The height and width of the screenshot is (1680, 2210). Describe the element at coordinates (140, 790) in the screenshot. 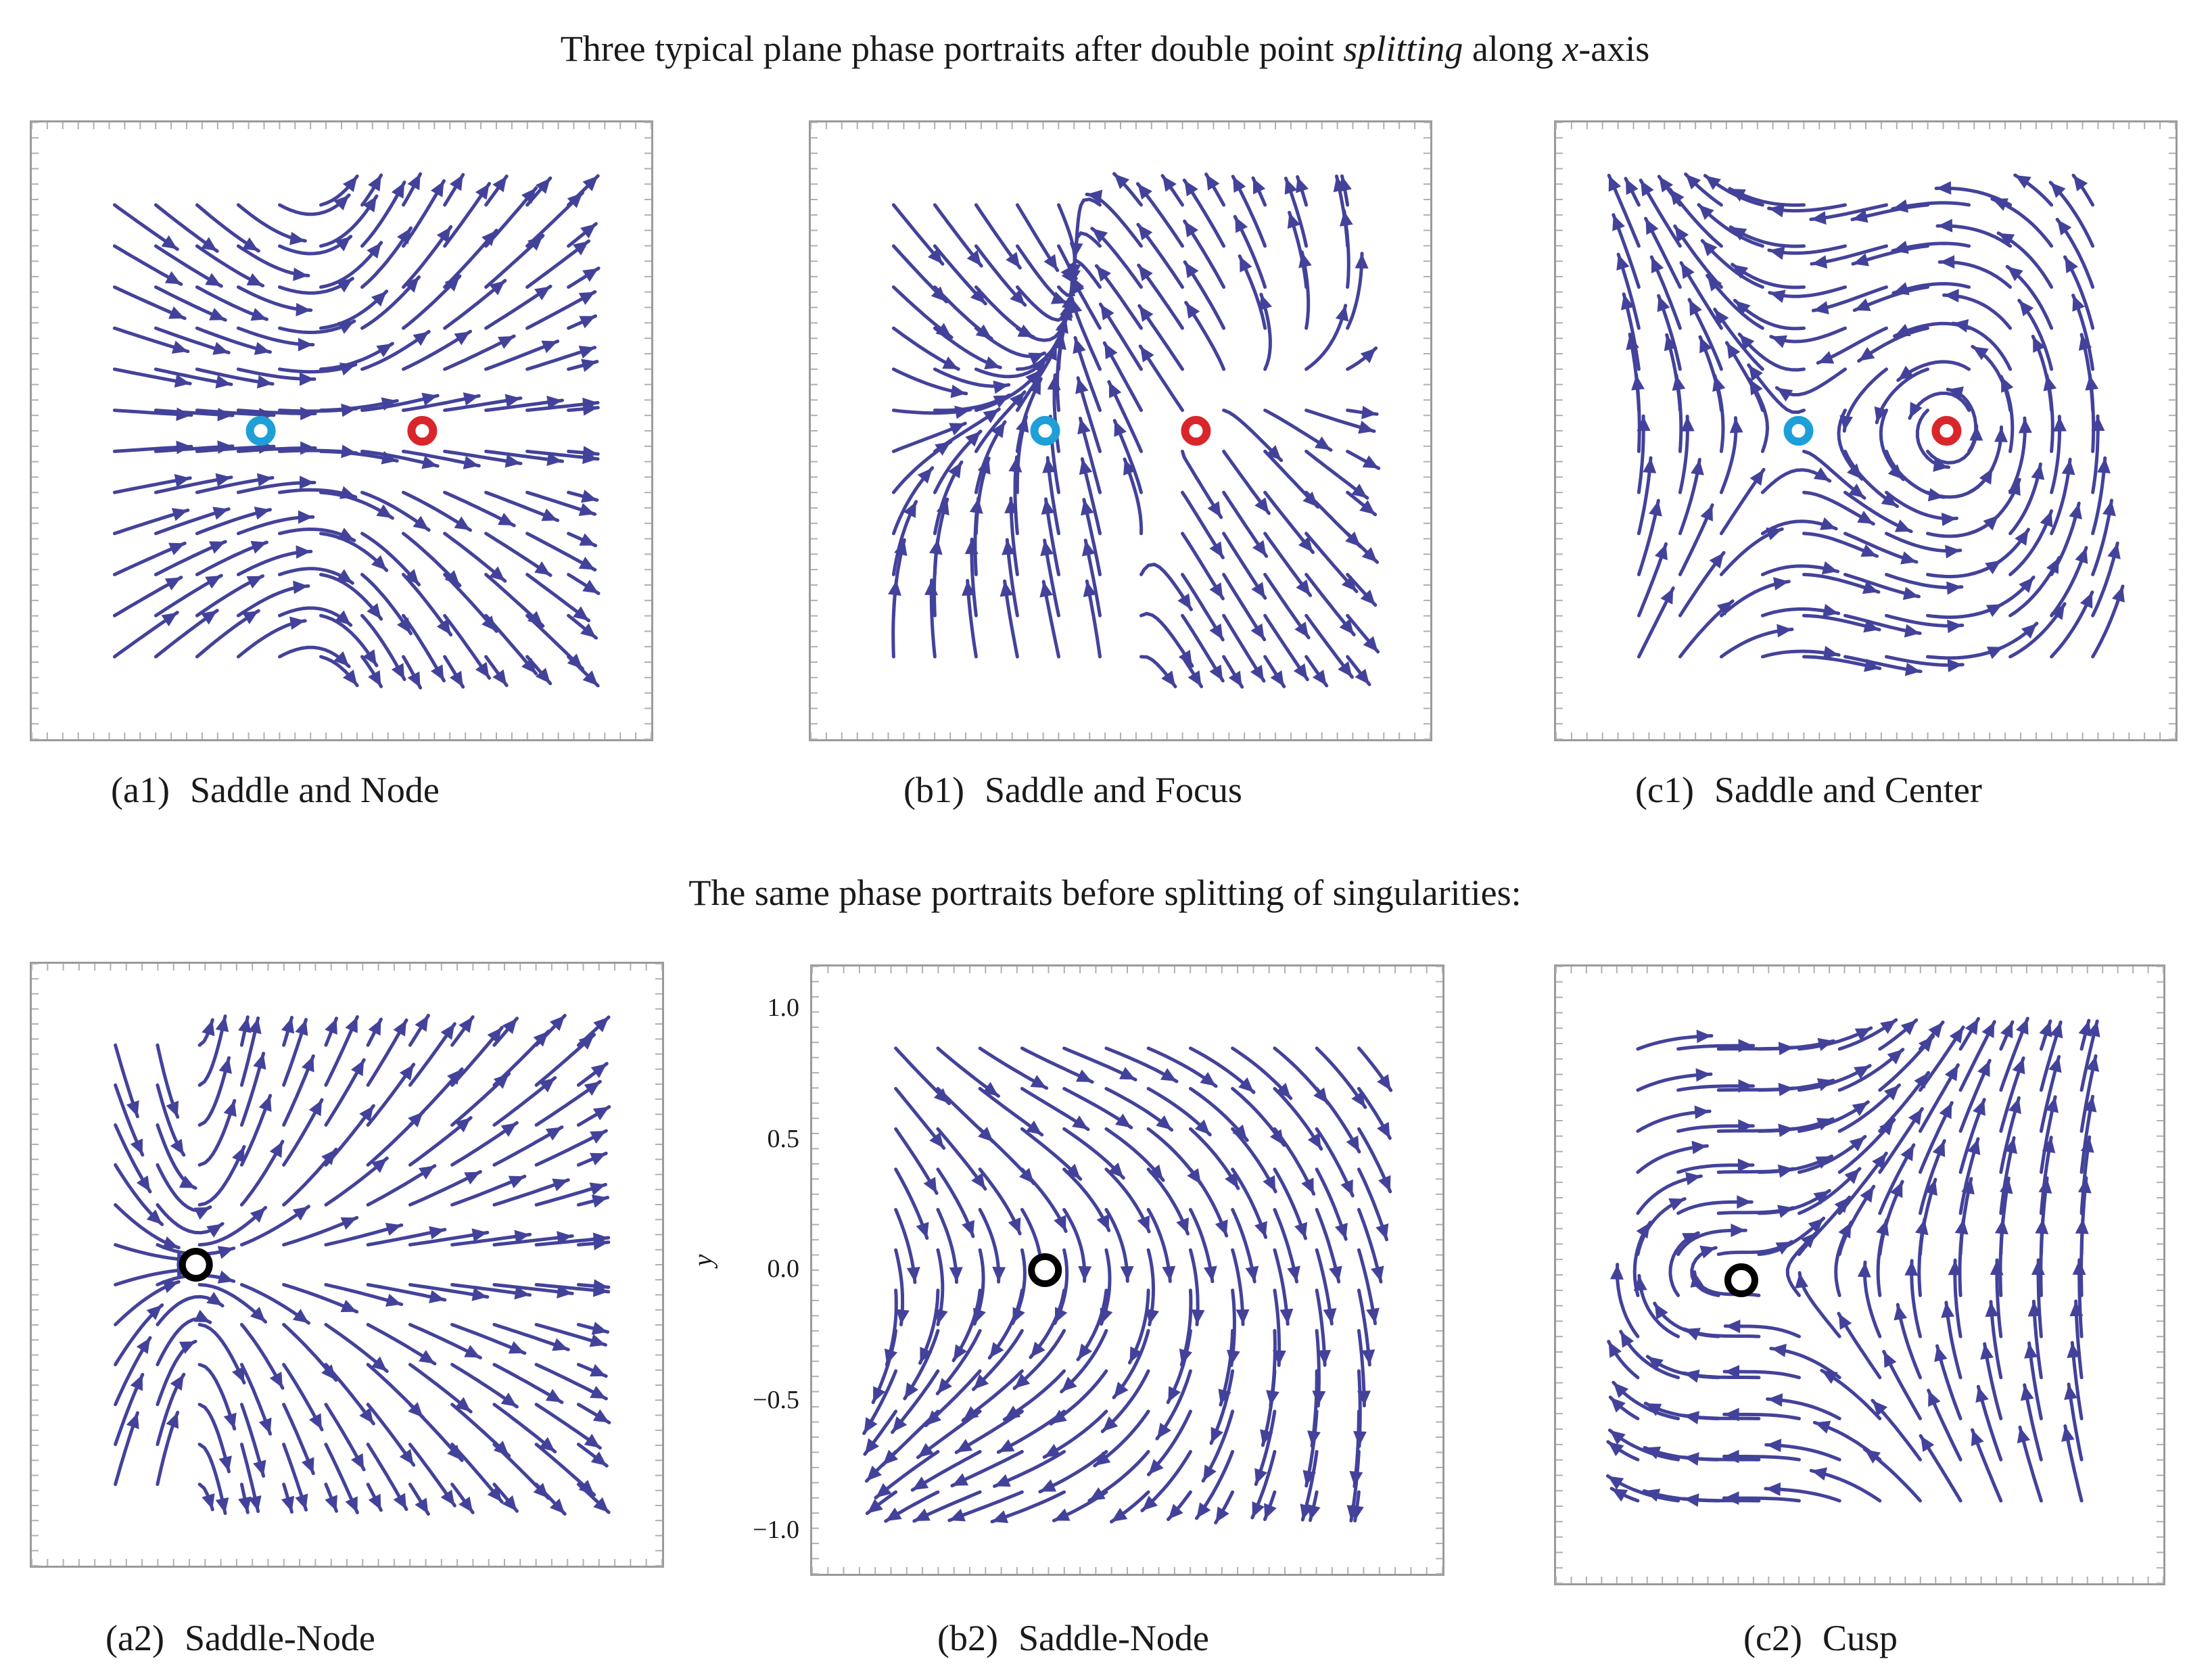

I see `caption-a1-tag: (a1)` at that location.